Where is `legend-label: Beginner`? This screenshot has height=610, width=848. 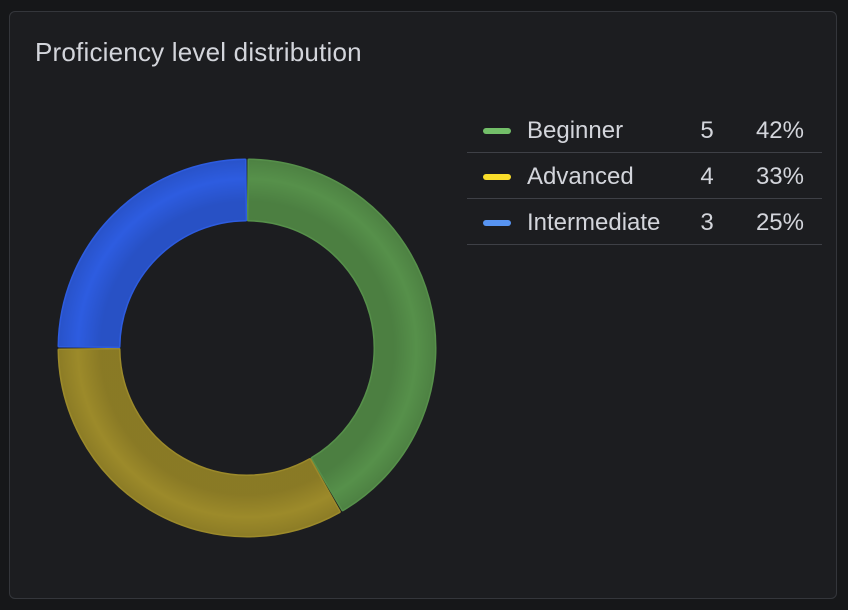 legend-label: Beginner is located at coordinates (575, 130).